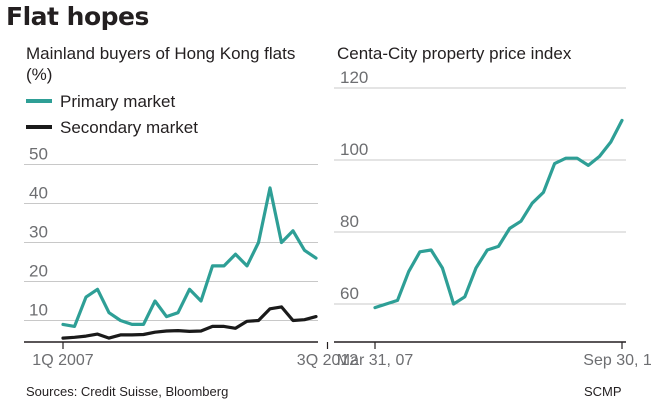  I want to click on legend-swatch-primary, so click(39, 100).